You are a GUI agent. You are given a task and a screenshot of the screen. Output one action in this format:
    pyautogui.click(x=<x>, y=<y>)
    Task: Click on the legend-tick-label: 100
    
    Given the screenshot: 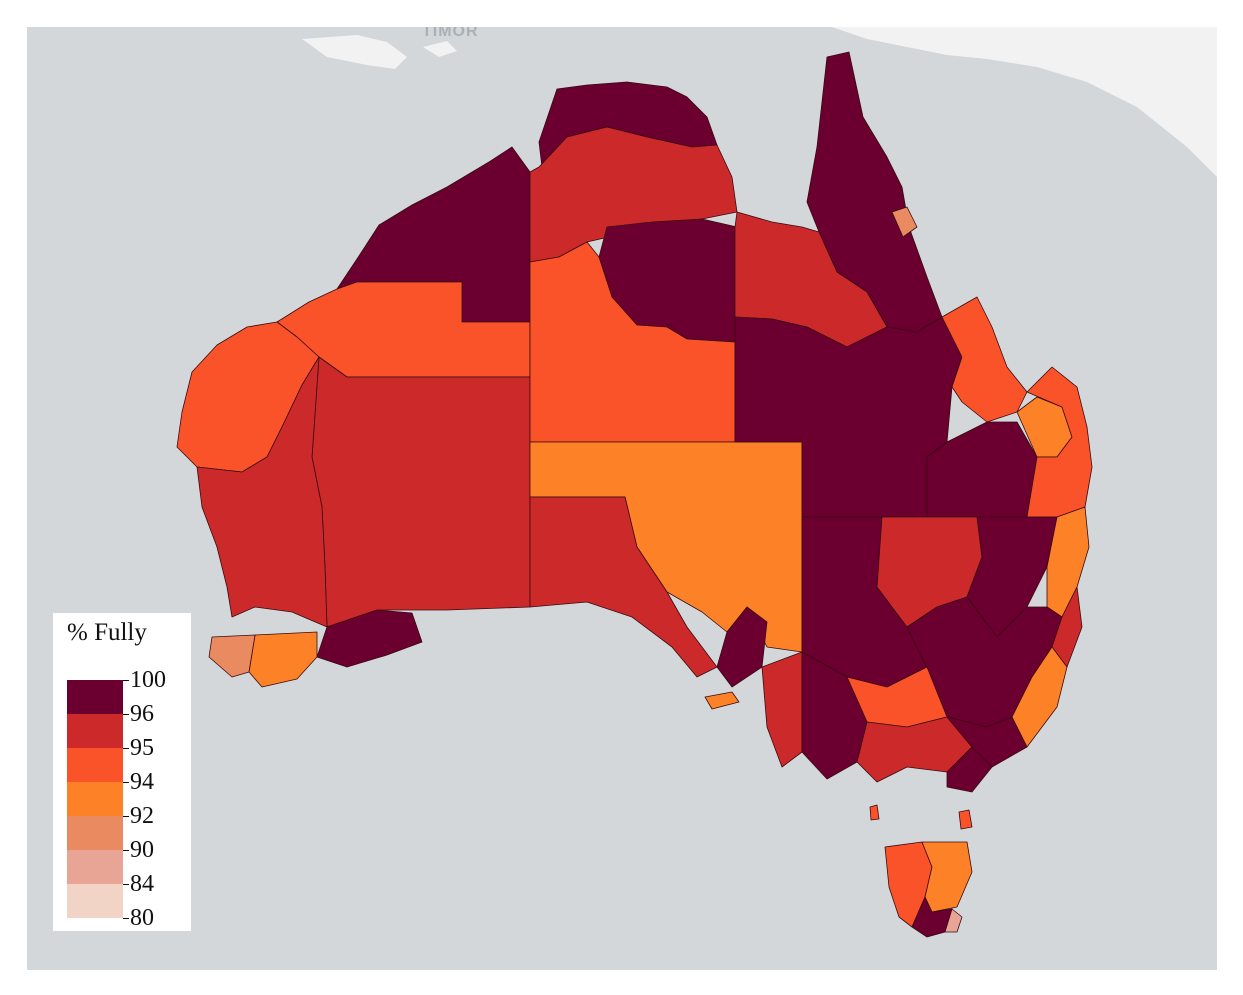 What is the action you would take?
    pyautogui.click(x=148, y=680)
    